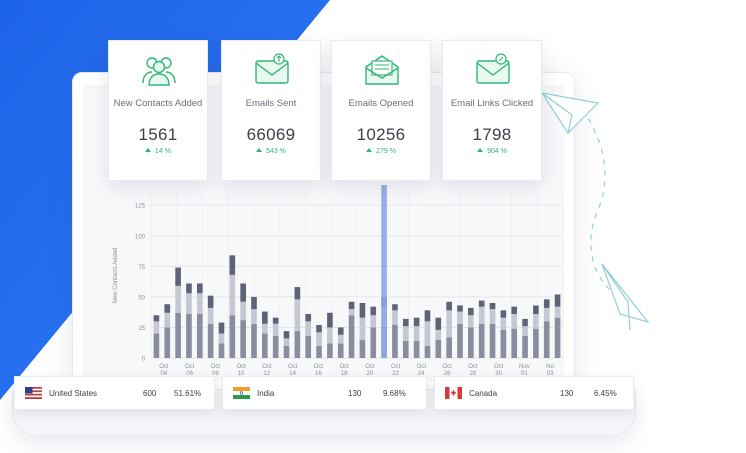 The image size is (746, 453). Describe the element at coordinates (271, 134) in the screenshot. I see `card-value: 66069` at that location.